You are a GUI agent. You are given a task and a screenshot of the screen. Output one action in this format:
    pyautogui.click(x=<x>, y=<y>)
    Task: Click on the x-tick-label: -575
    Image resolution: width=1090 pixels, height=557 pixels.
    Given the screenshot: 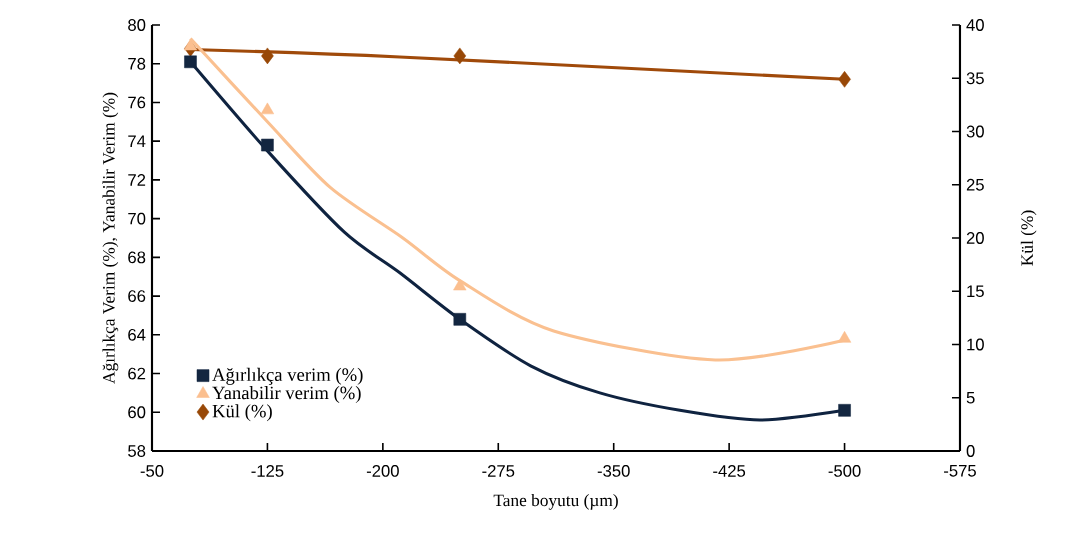 What is the action you would take?
    pyautogui.click(x=960, y=471)
    